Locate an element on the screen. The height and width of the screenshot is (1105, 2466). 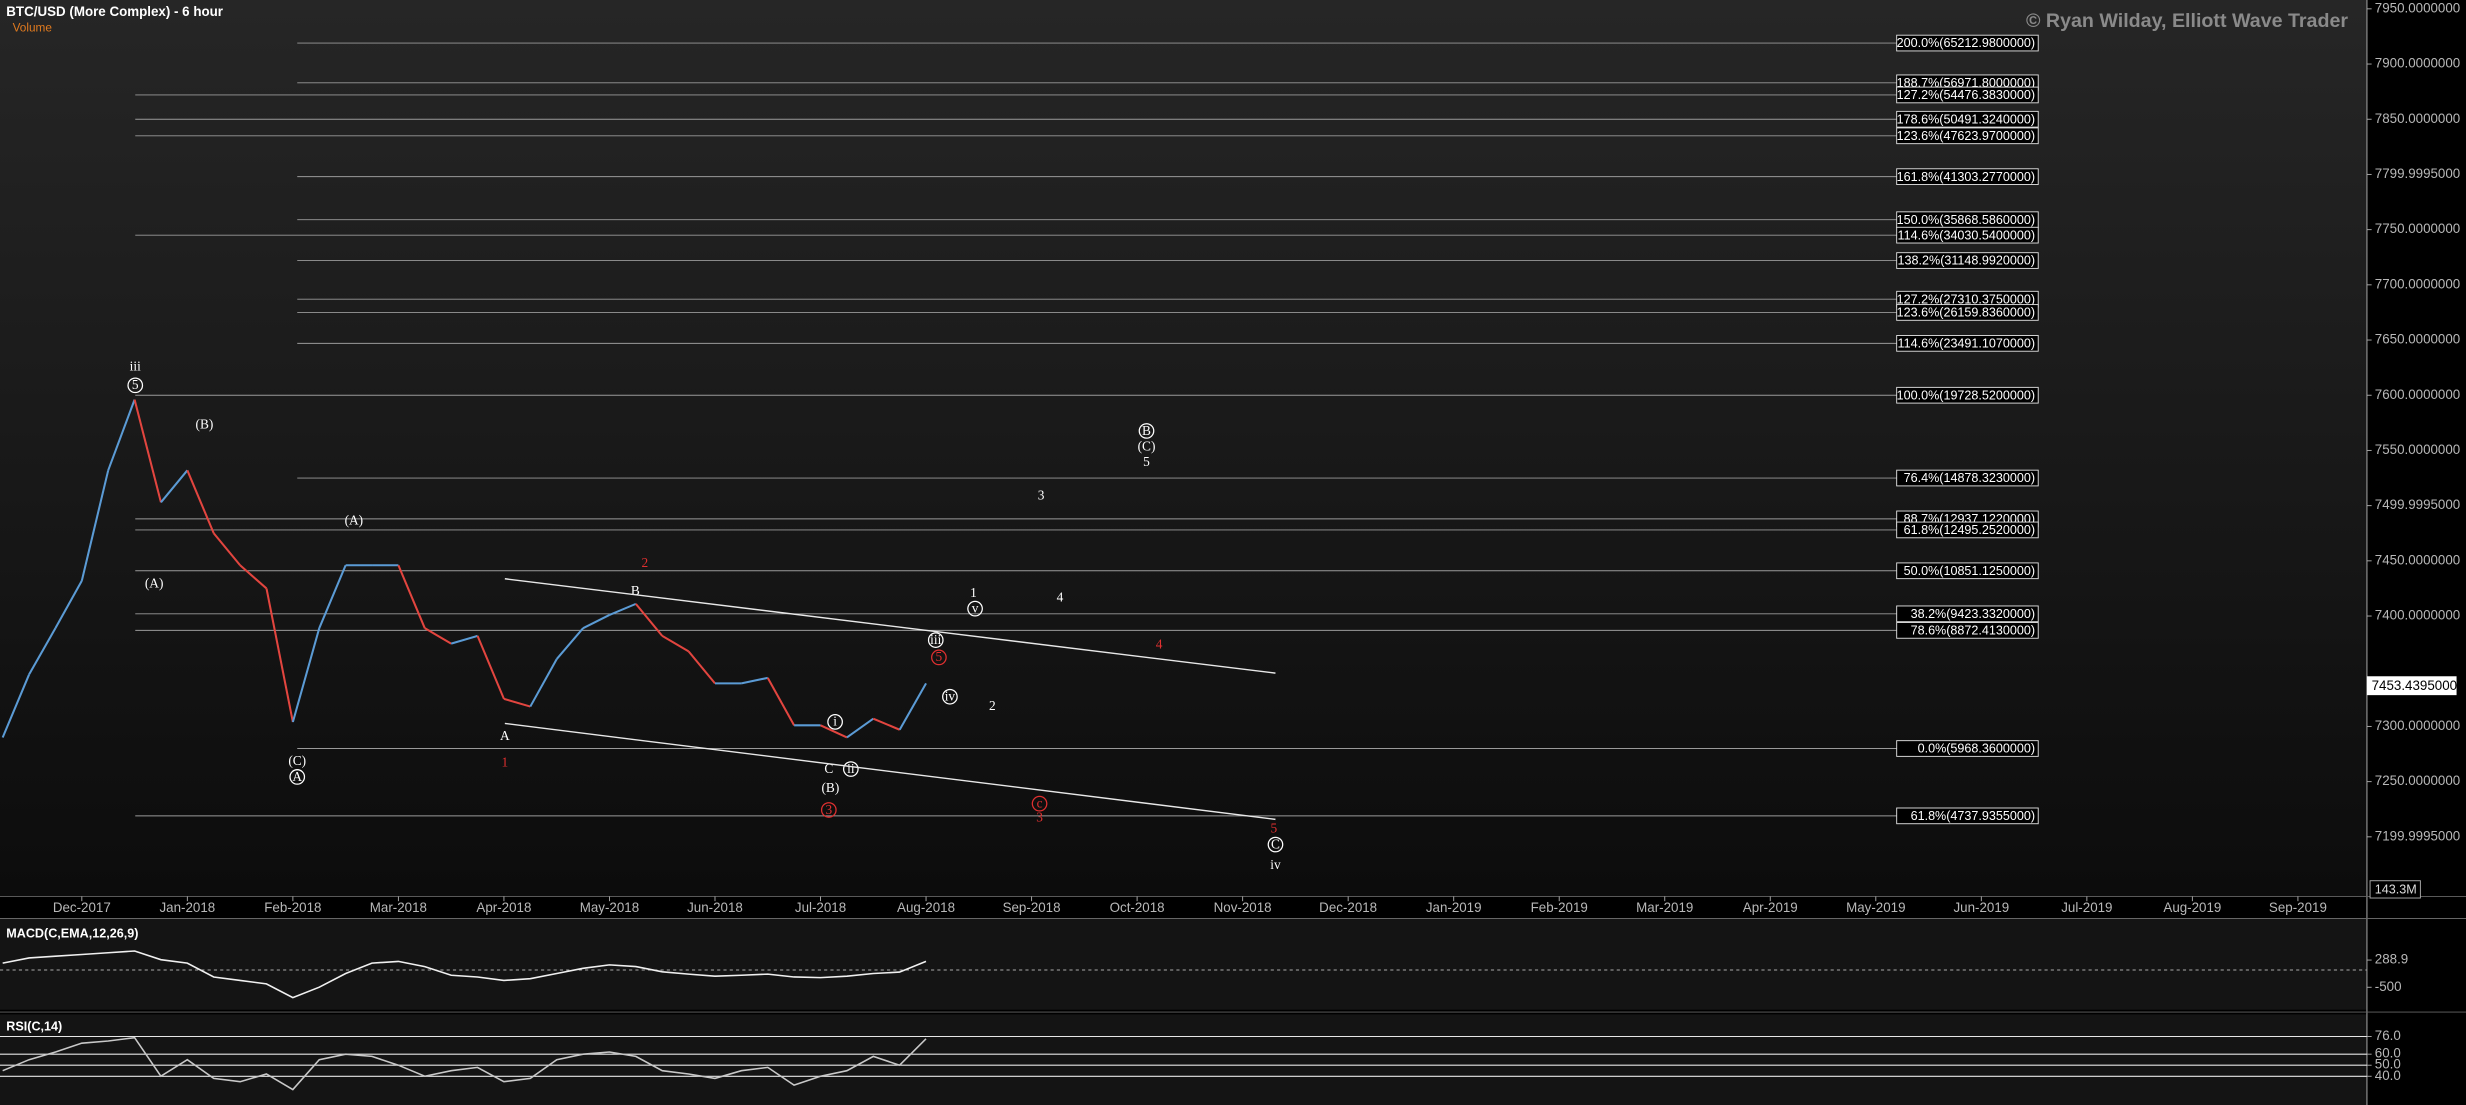
y-tick-label: 76.0 is located at coordinates (2388, 1035).